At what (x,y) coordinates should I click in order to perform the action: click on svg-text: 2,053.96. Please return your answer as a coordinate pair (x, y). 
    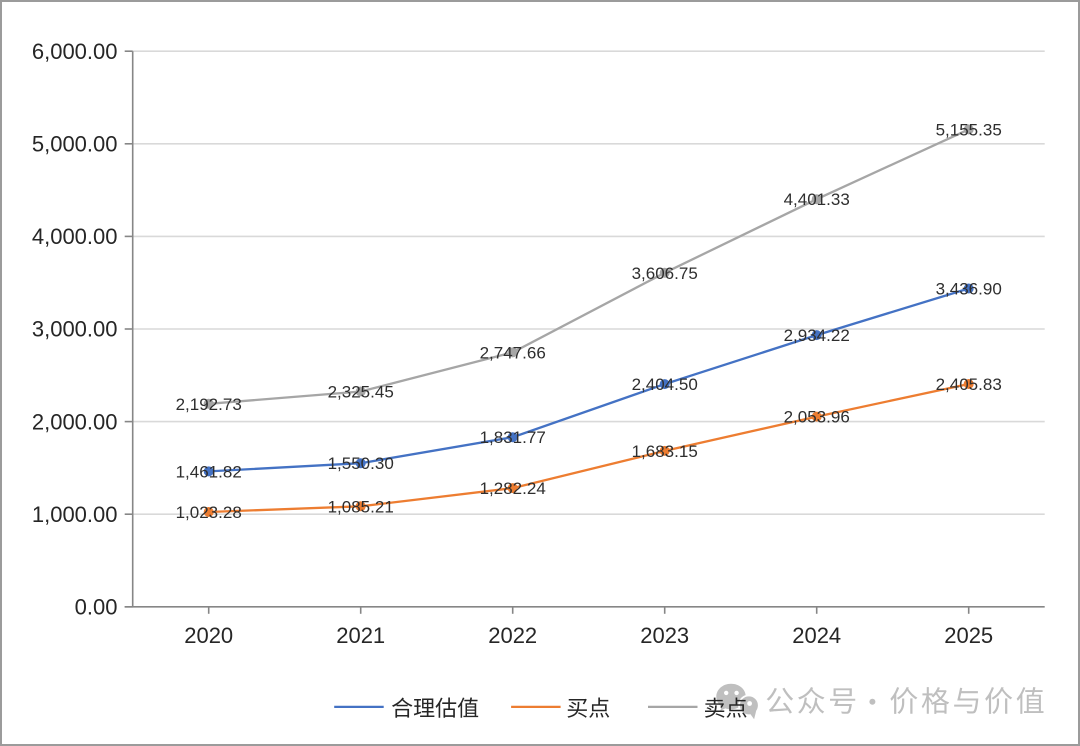
    Looking at the image, I should click on (817, 417).